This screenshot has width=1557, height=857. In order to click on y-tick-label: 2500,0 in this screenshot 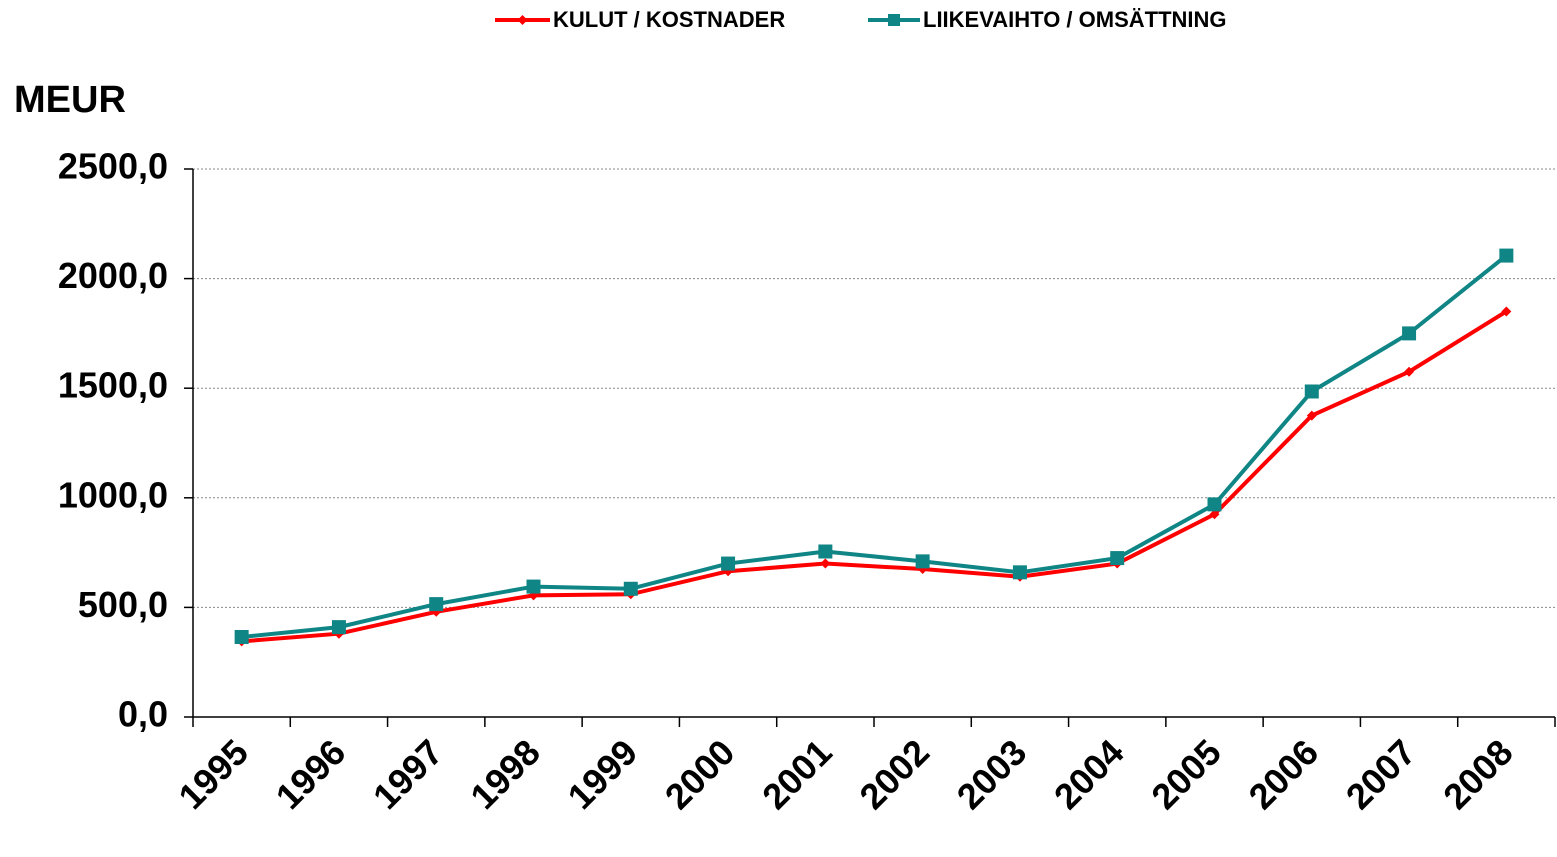, I will do `click(113, 166)`.